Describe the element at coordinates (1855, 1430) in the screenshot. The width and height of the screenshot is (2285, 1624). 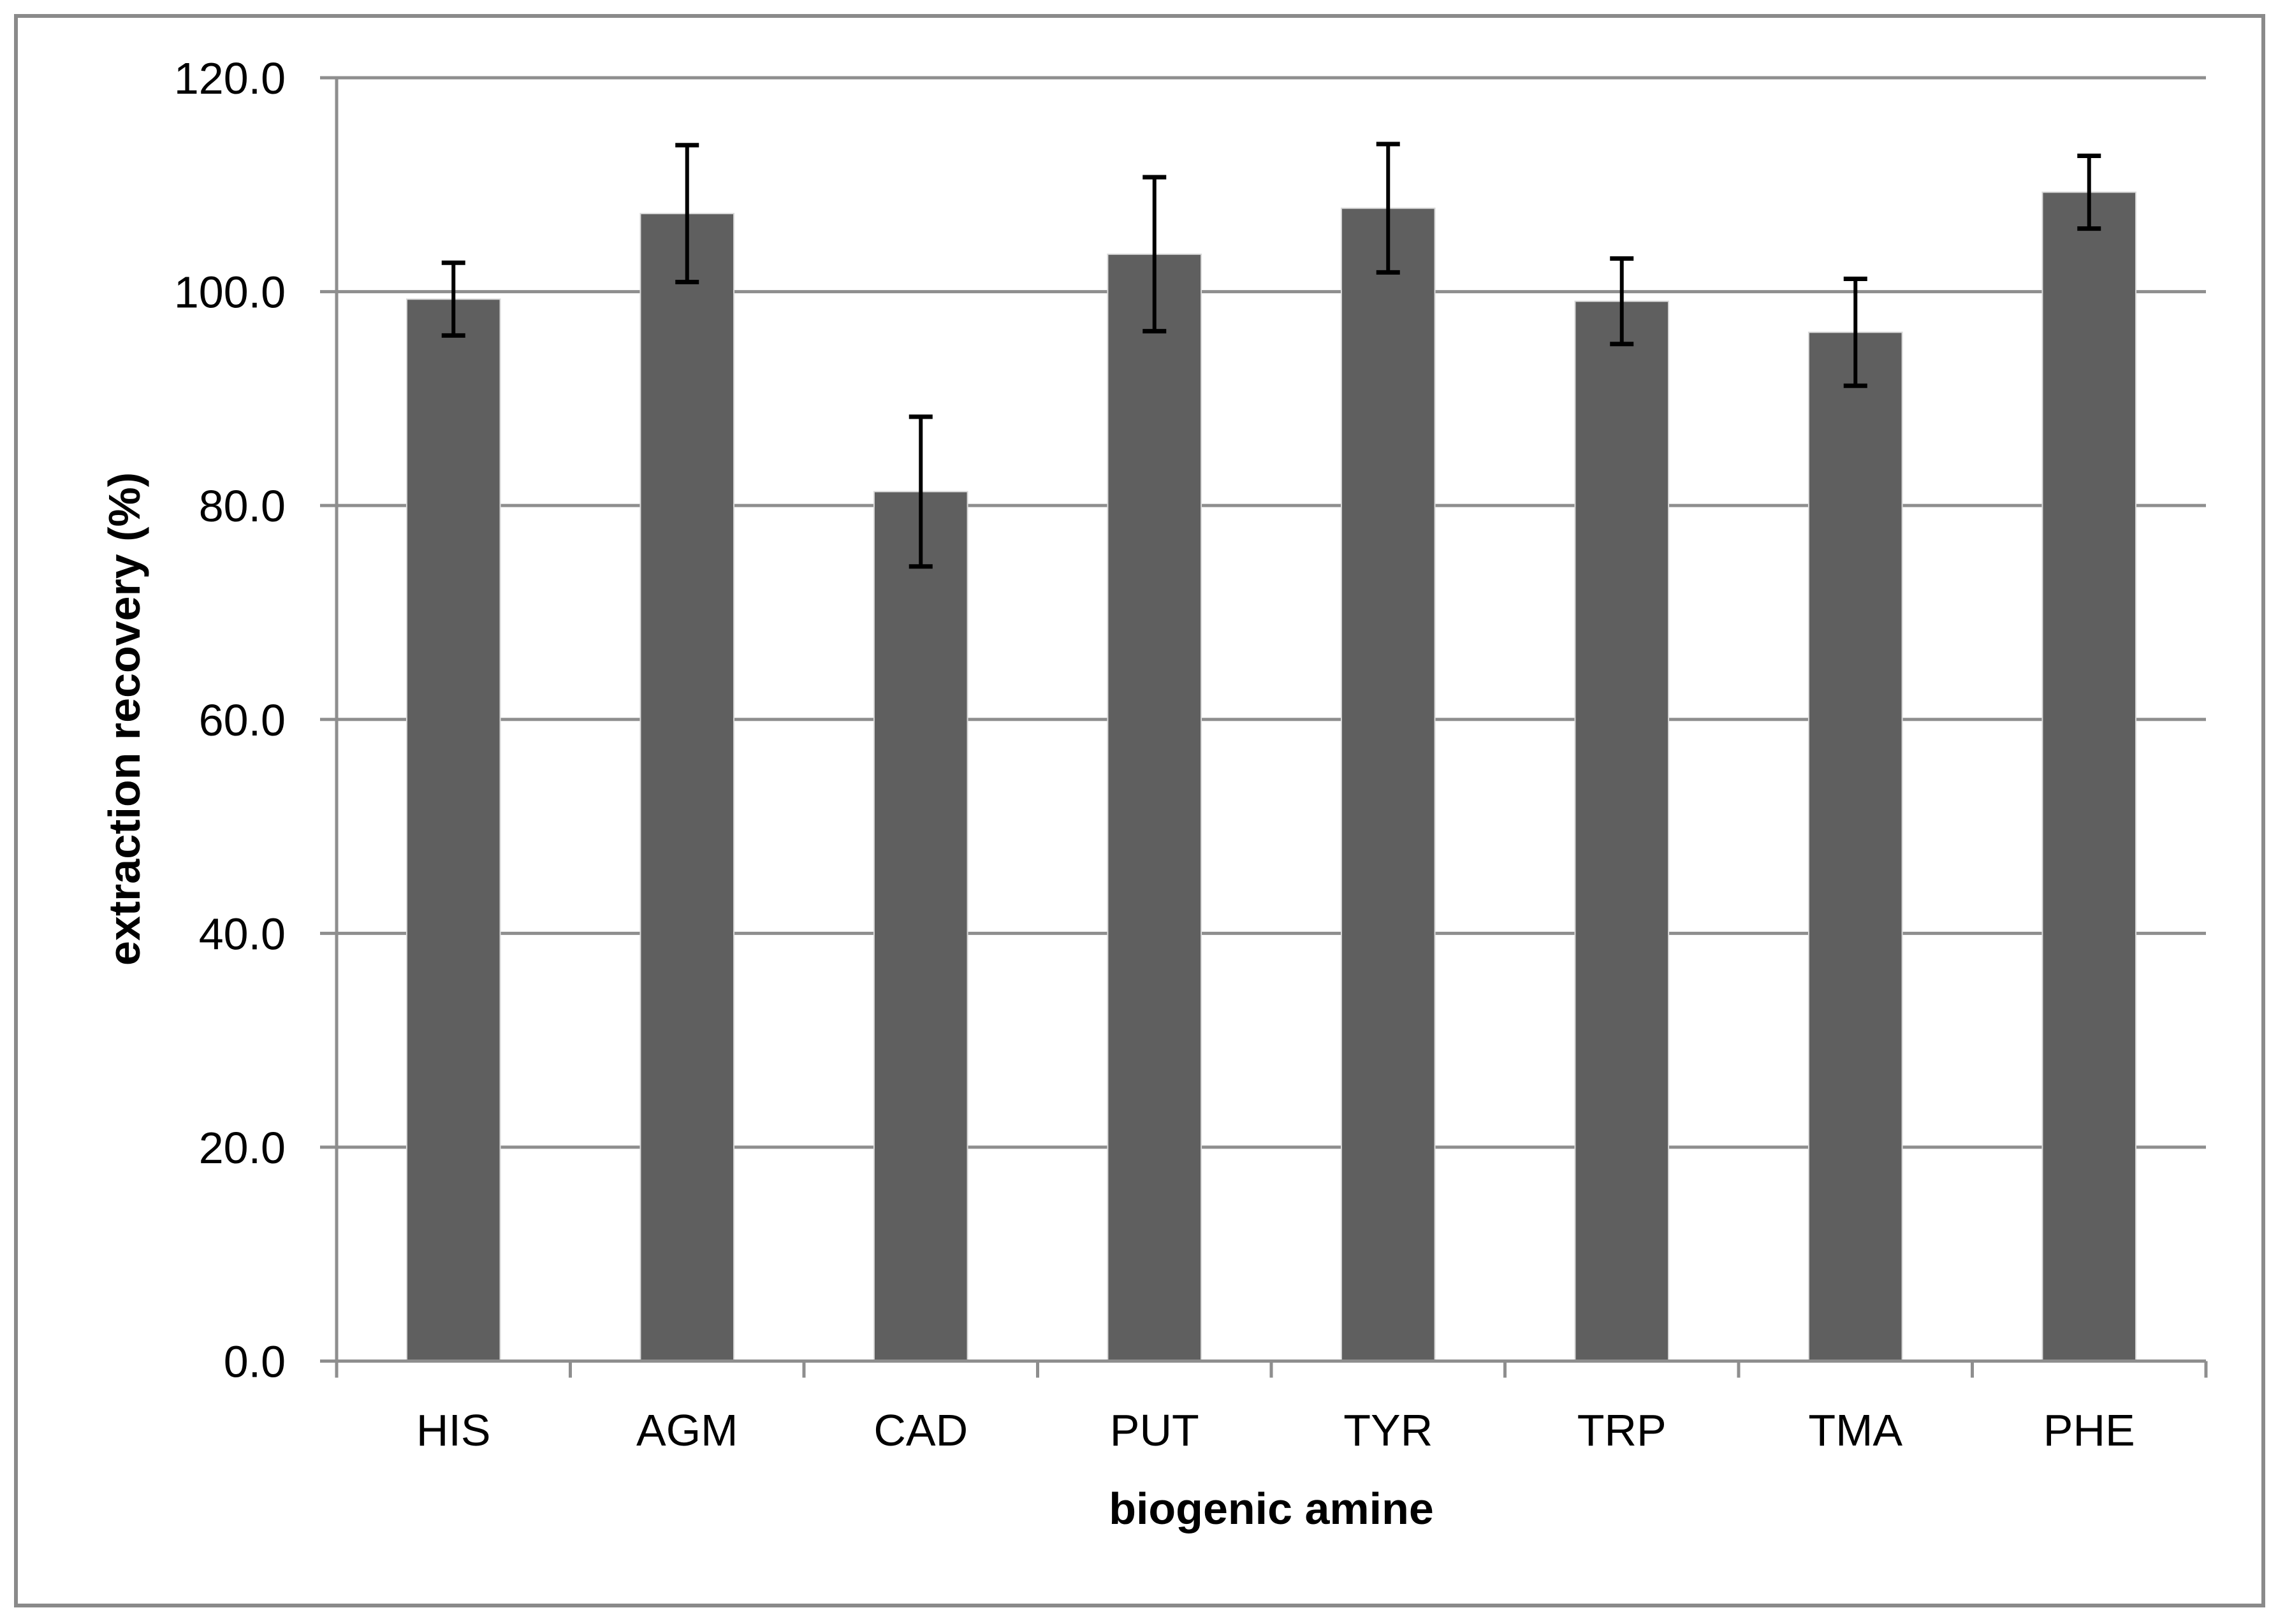
I see `x-tick-label-TMA: TMA` at that location.